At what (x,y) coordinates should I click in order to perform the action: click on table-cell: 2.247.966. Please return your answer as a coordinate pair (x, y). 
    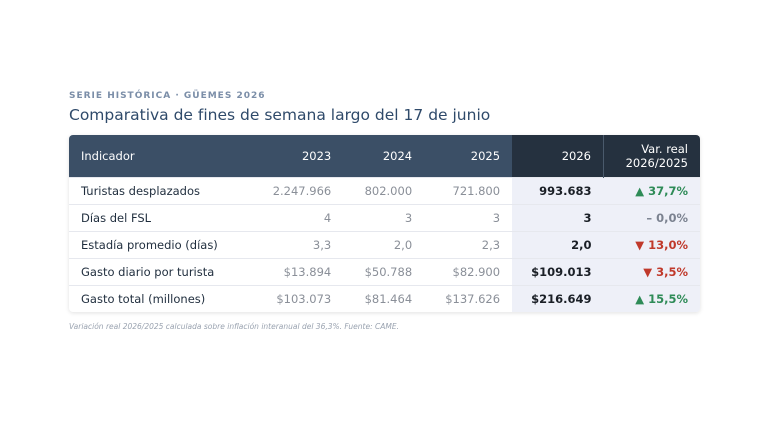
    Looking at the image, I should click on (297, 191).